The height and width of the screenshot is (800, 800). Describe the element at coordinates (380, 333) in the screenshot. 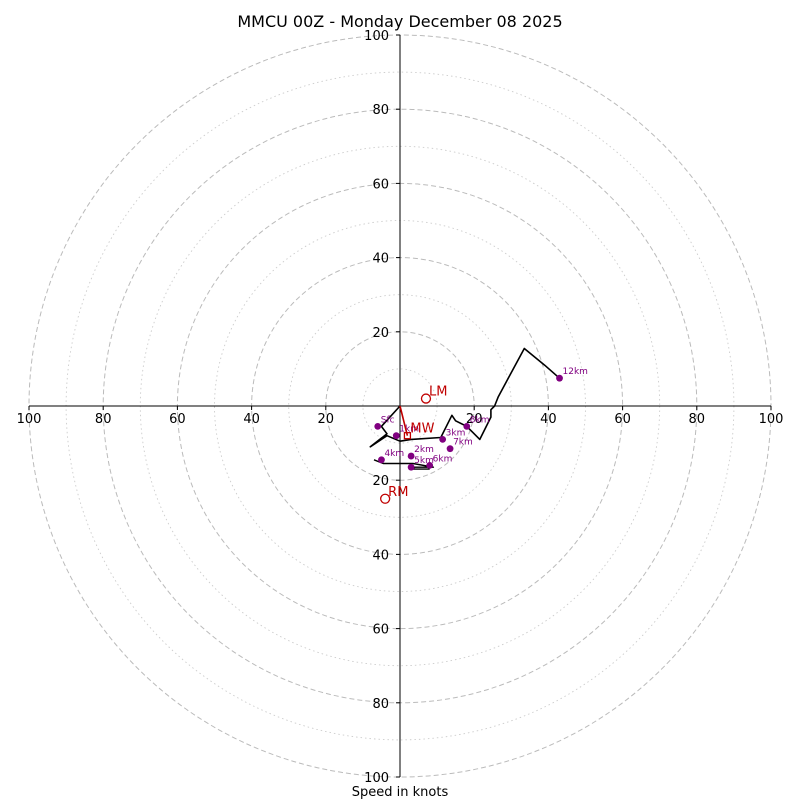

I see `y-tick-top-20: 20` at that location.